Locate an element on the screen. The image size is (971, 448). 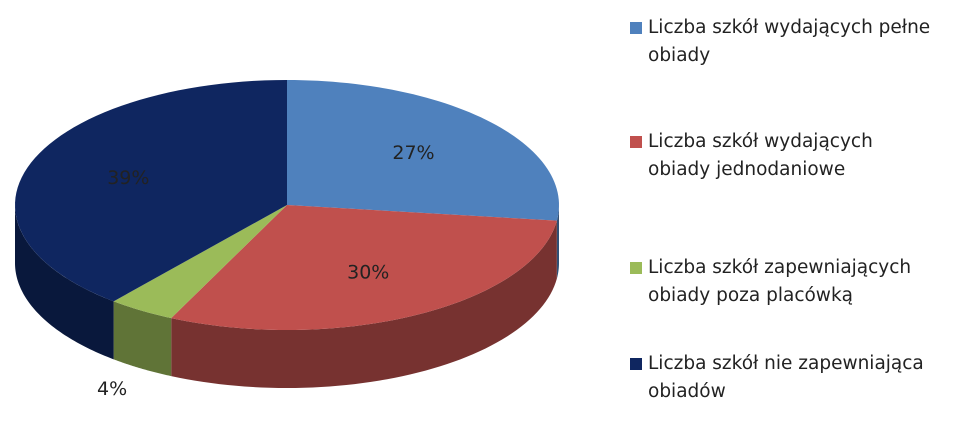
data-label: 30% is located at coordinates (368, 272).